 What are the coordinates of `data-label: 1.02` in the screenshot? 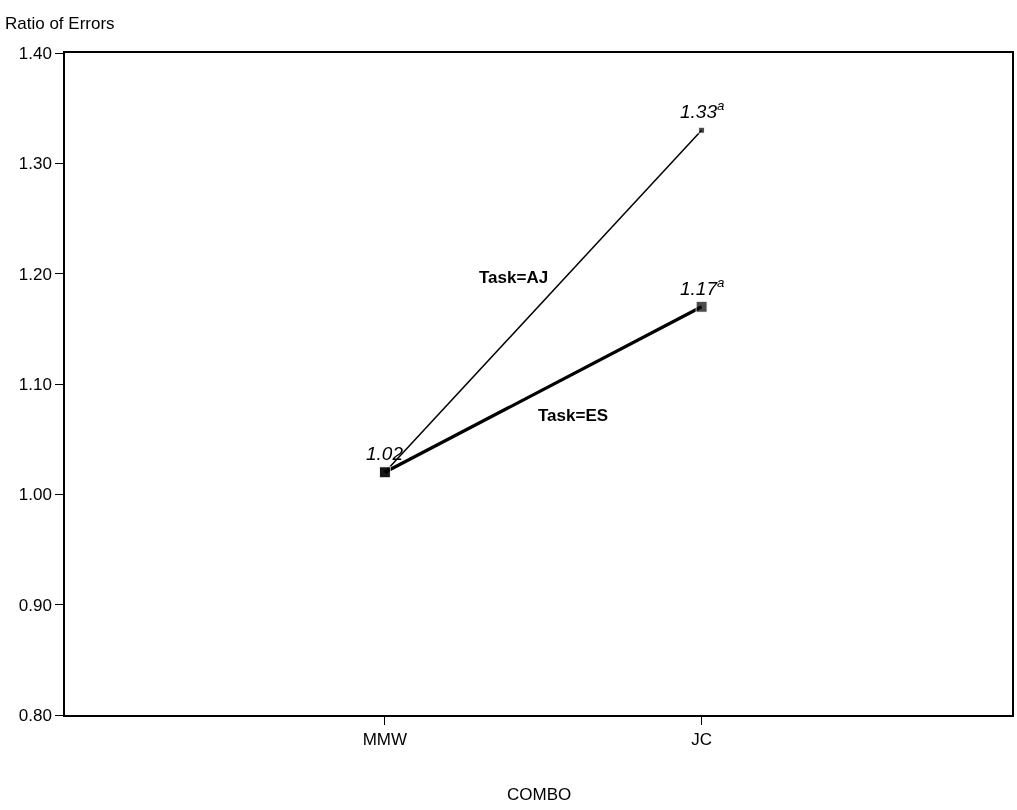 It's located at (385, 453).